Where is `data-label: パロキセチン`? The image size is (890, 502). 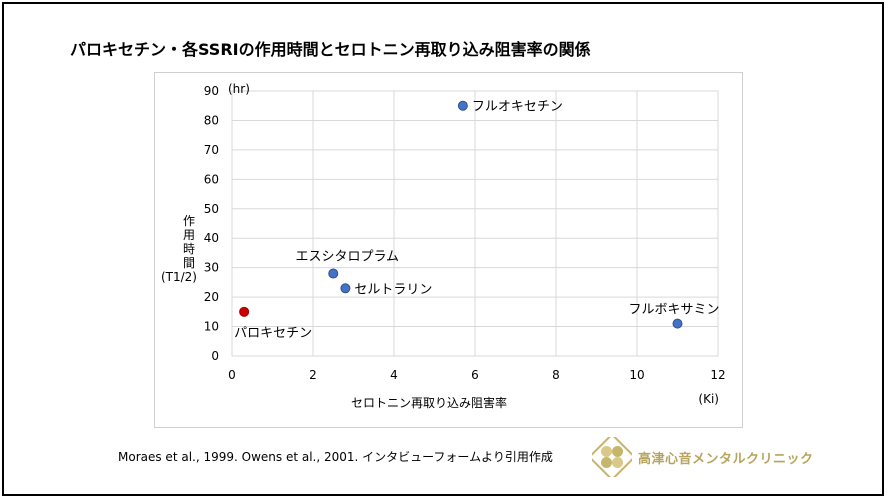
data-label: パロキセチン is located at coordinates (273, 333).